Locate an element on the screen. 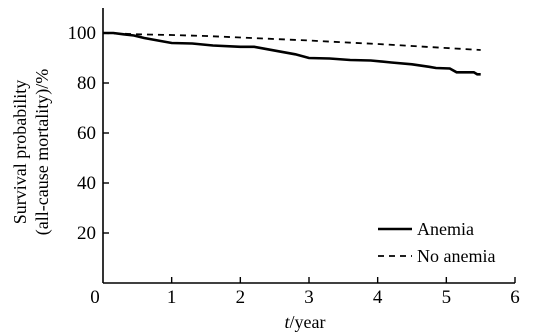 This screenshot has width=535, height=334. y-tick-label: 40 is located at coordinates (86, 183).